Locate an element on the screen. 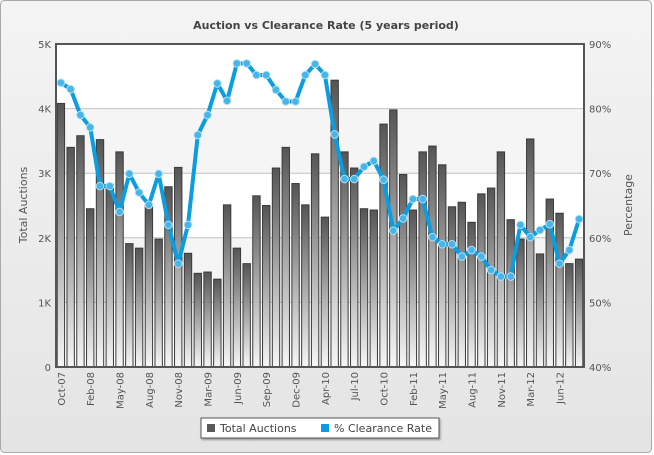 This screenshot has width=654, height=455. x-tick-label: Nov-08 is located at coordinates (179, 390).